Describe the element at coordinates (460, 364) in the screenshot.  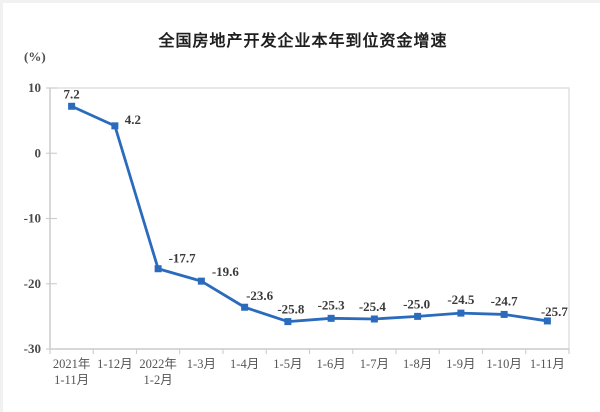
I see `x-category-label: 1-9月` at that location.